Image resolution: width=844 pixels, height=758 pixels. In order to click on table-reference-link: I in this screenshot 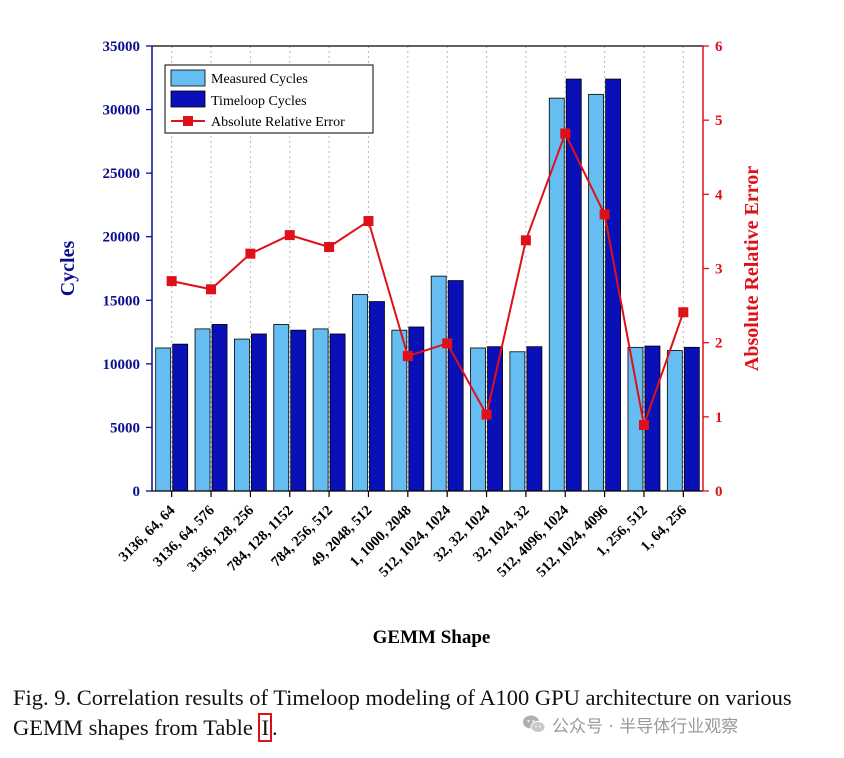, I will do `click(265, 727)`.